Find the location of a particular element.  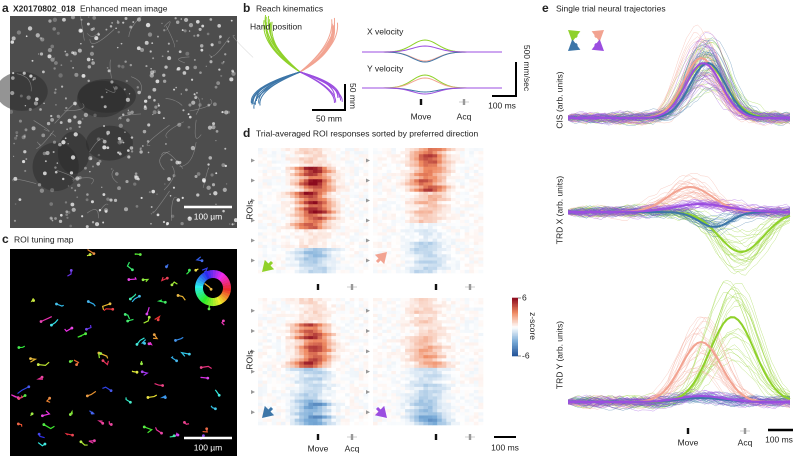

event-label: Move is located at coordinates (421, 116).